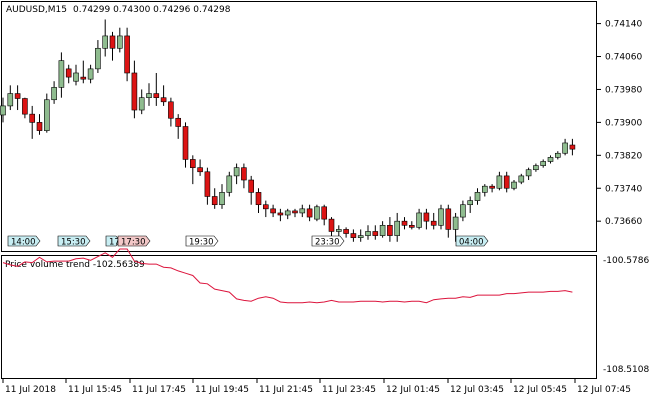  I want to click on svg-text: 11 Jul 21:45, so click(286, 390).